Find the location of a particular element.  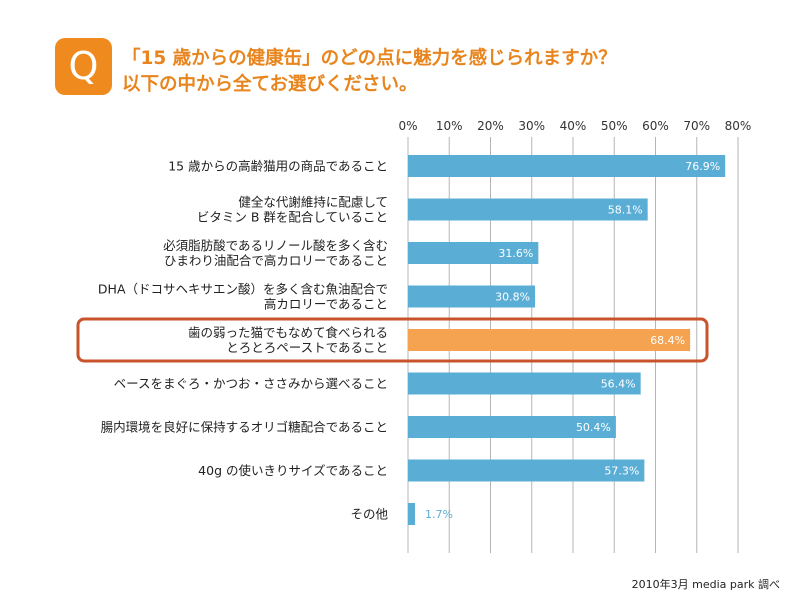

category-label: 高カロリーであること is located at coordinates (326, 304).